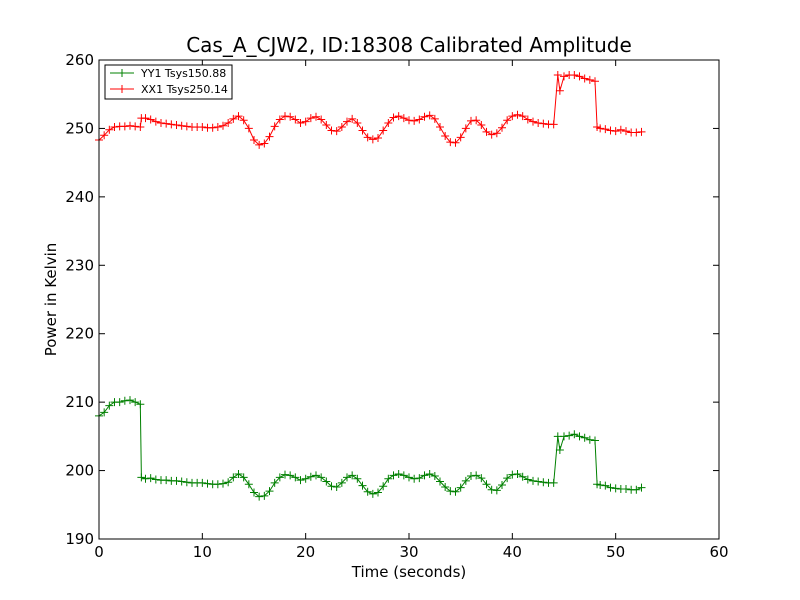  I want to click on x-tick-label: 0, so click(99, 552).